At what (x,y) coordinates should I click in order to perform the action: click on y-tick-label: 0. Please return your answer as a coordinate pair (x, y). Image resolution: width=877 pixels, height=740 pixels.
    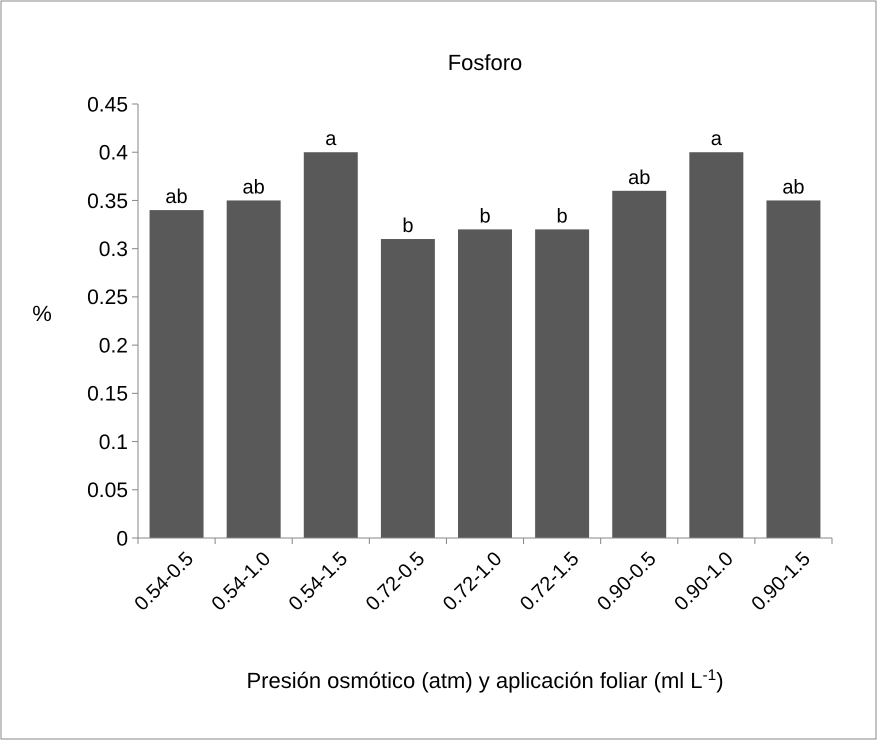
    Looking at the image, I should click on (122, 538).